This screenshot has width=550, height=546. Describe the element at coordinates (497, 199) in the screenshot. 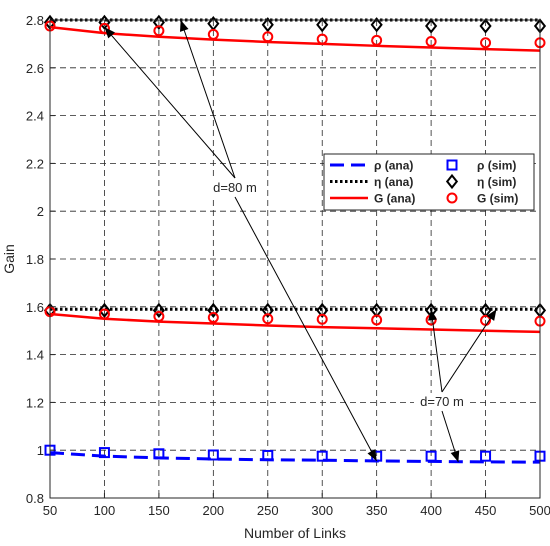

I see `legend-label: G (sim)` at that location.